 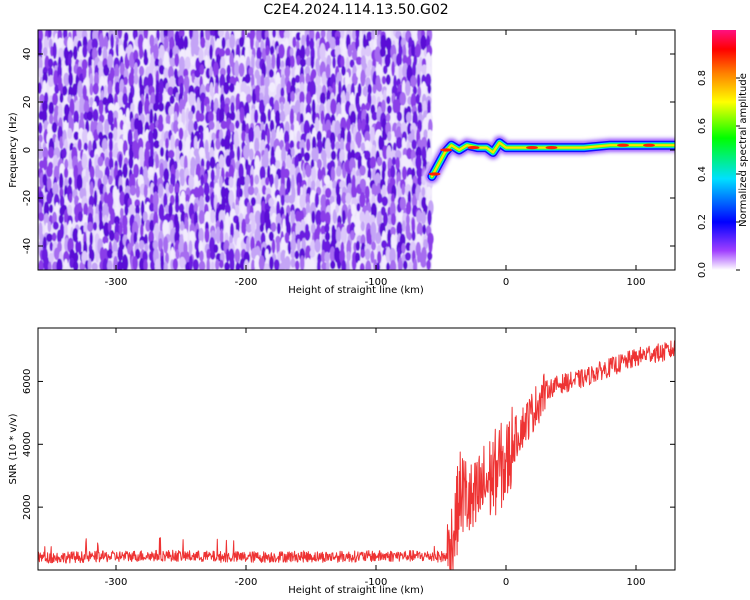 I want to click on y-tick-label: 2000, so click(x=27, y=506).